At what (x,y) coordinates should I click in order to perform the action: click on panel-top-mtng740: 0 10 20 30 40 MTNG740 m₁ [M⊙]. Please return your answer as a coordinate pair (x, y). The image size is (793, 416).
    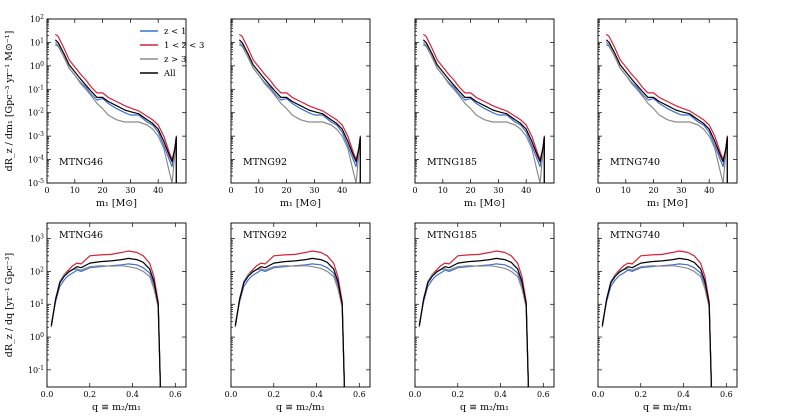
    Looking at the image, I should click on (666, 113).